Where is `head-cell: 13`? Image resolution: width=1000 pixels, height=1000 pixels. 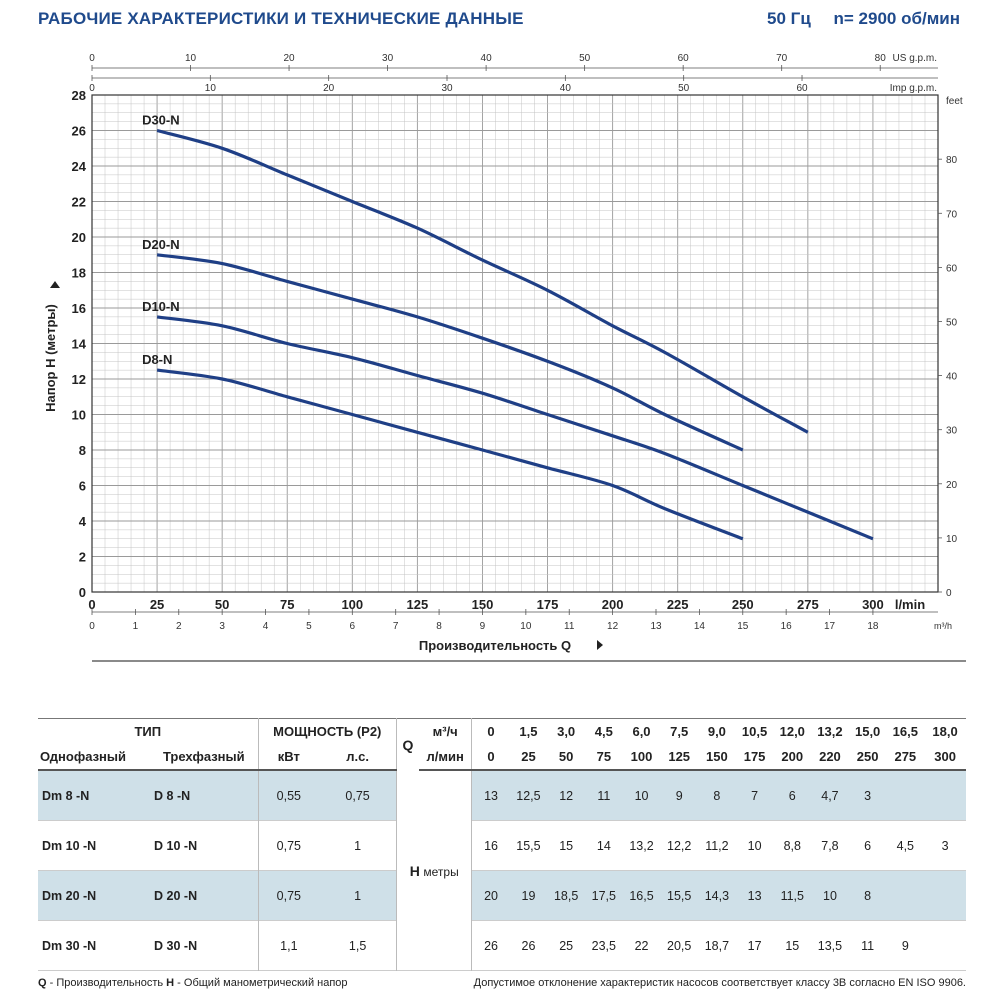 head-cell: 13 is located at coordinates (754, 895).